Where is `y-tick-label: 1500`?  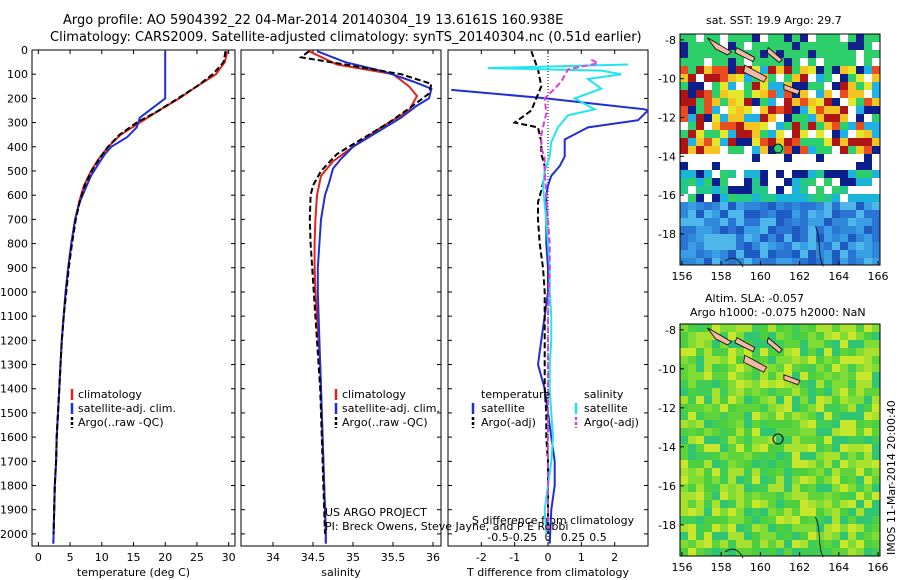
y-tick-label: 1500 is located at coordinates (14, 413).